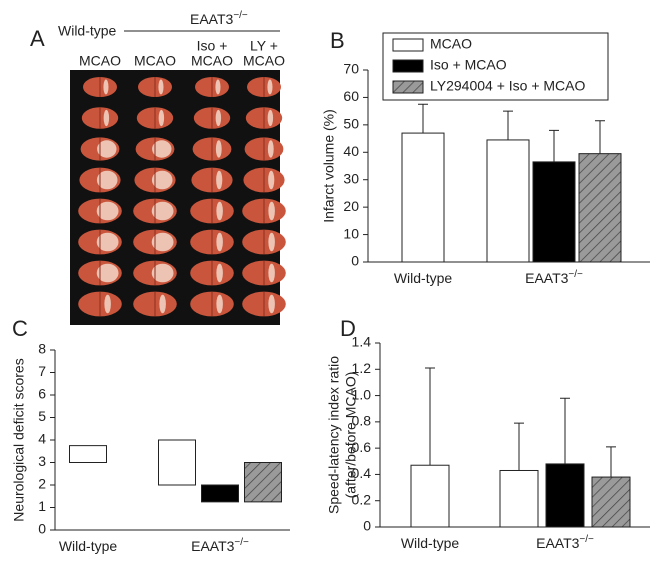 The width and height of the screenshot is (664, 563). What do you see at coordinates (87, 31) in the screenshot?
I see `group-label: Wild-type` at bounding box center [87, 31].